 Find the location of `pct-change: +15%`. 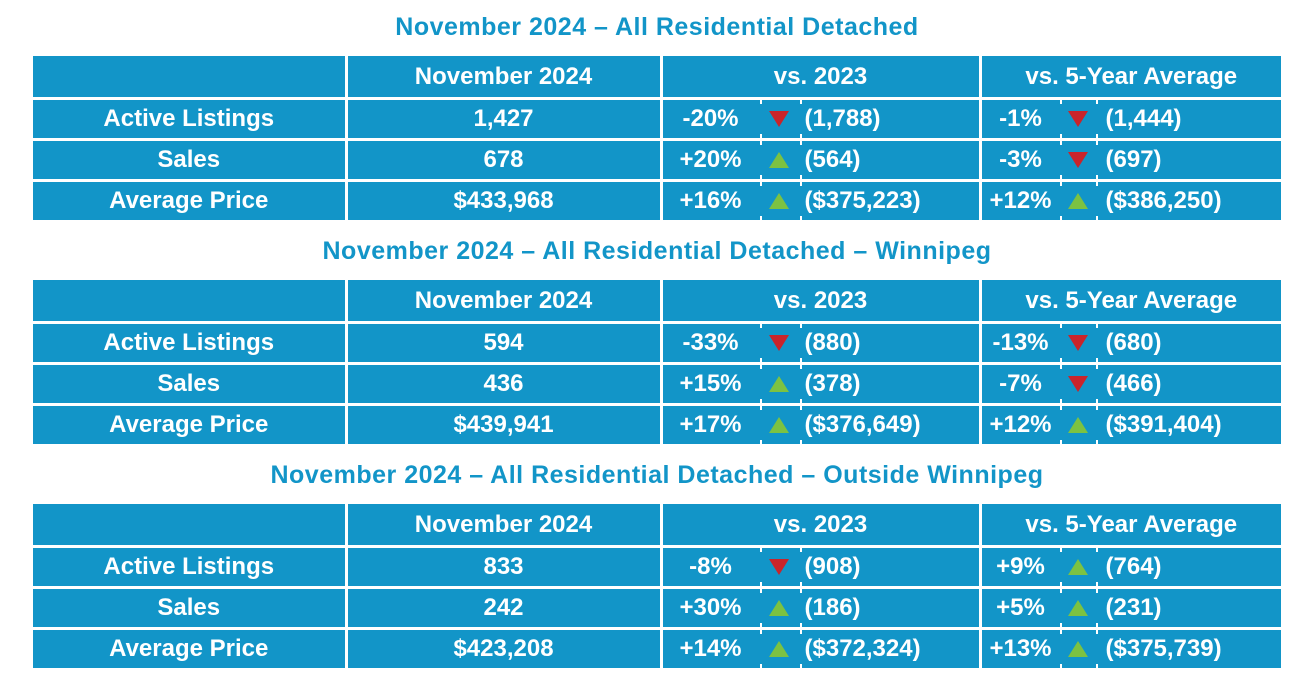

pct-change: +15% is located at coordinates (710, 383).